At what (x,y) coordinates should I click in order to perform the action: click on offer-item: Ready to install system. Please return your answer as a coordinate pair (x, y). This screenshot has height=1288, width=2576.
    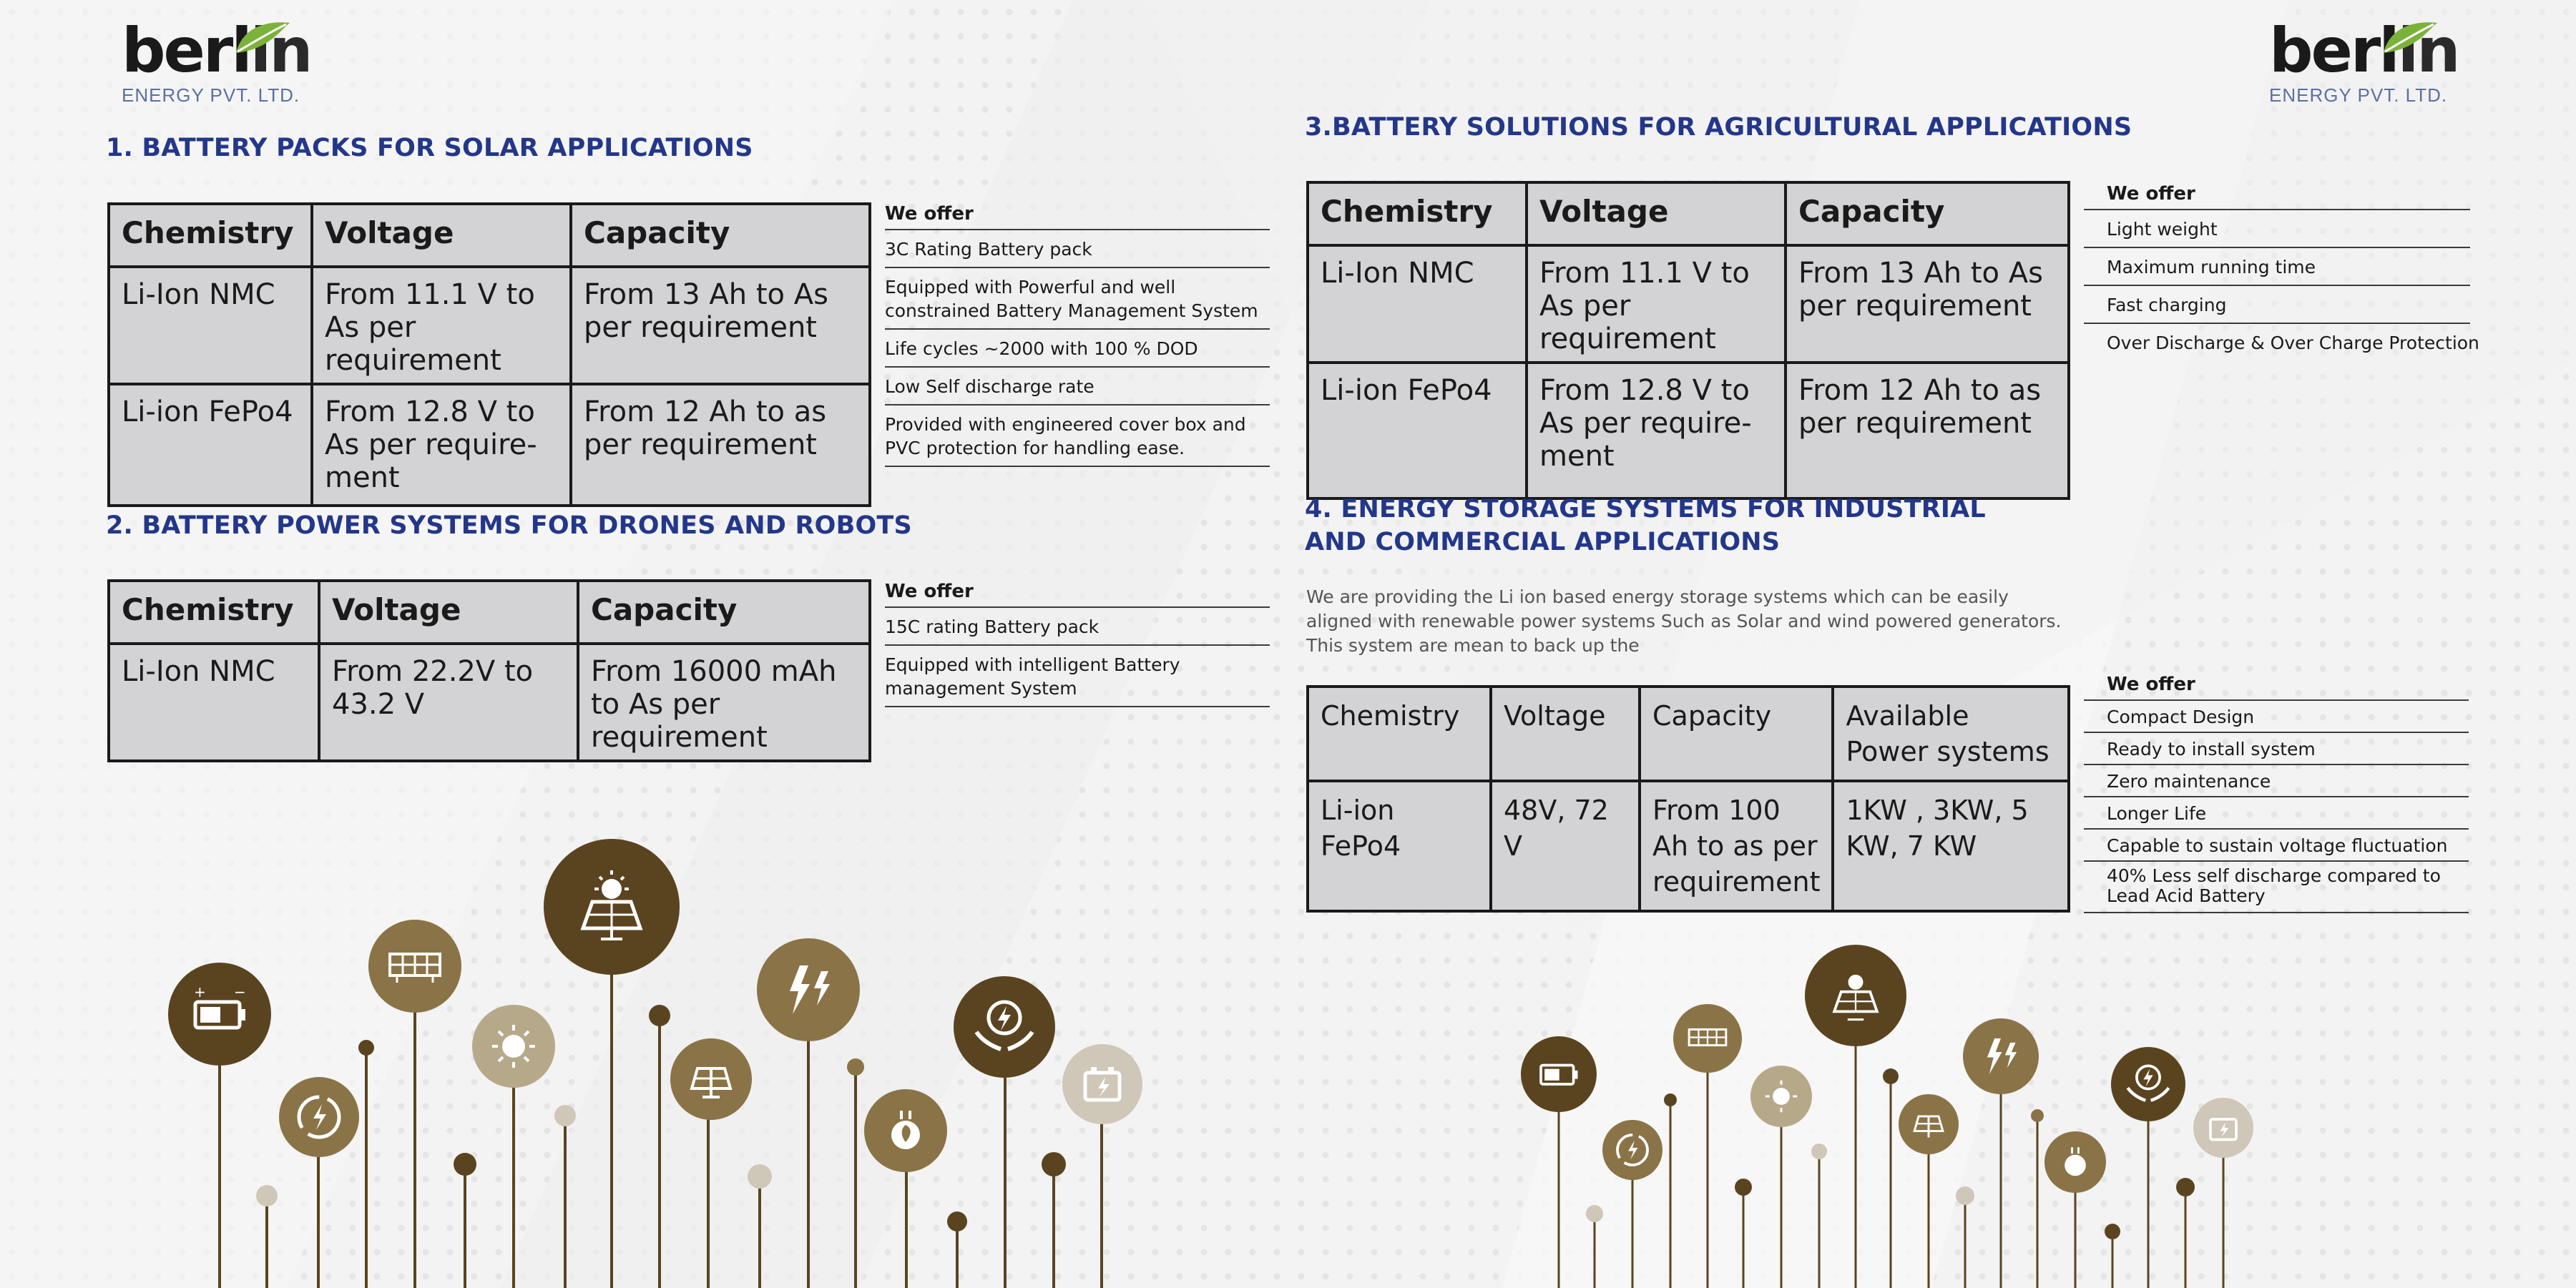
    Looking at the image, I should click on (2276, 749).